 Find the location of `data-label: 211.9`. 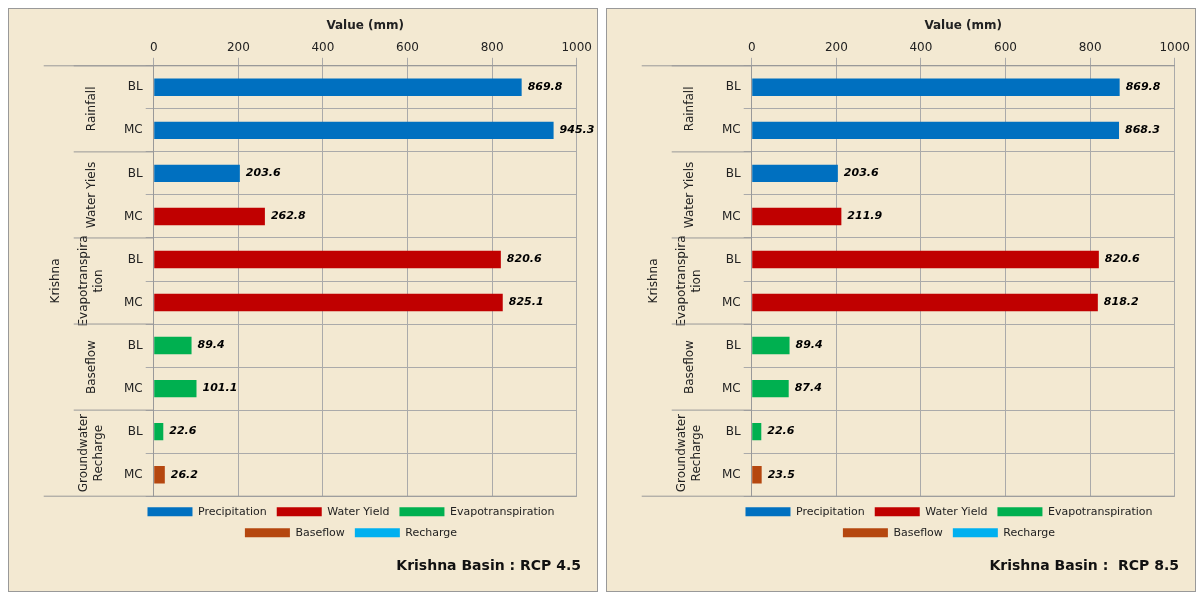

data-label: 211.9 is located at coordinates (865, 216).